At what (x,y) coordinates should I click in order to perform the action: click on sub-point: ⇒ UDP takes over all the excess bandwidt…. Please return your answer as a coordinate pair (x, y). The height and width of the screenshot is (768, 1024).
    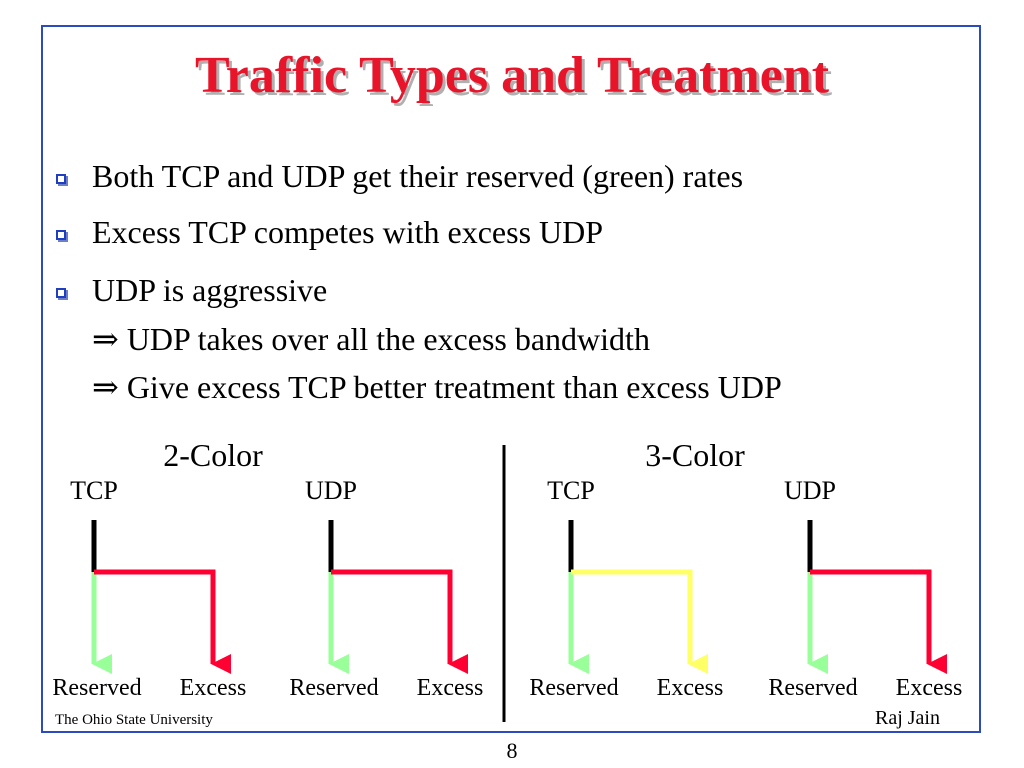
    Looking at the image, I should click on (371, 339).